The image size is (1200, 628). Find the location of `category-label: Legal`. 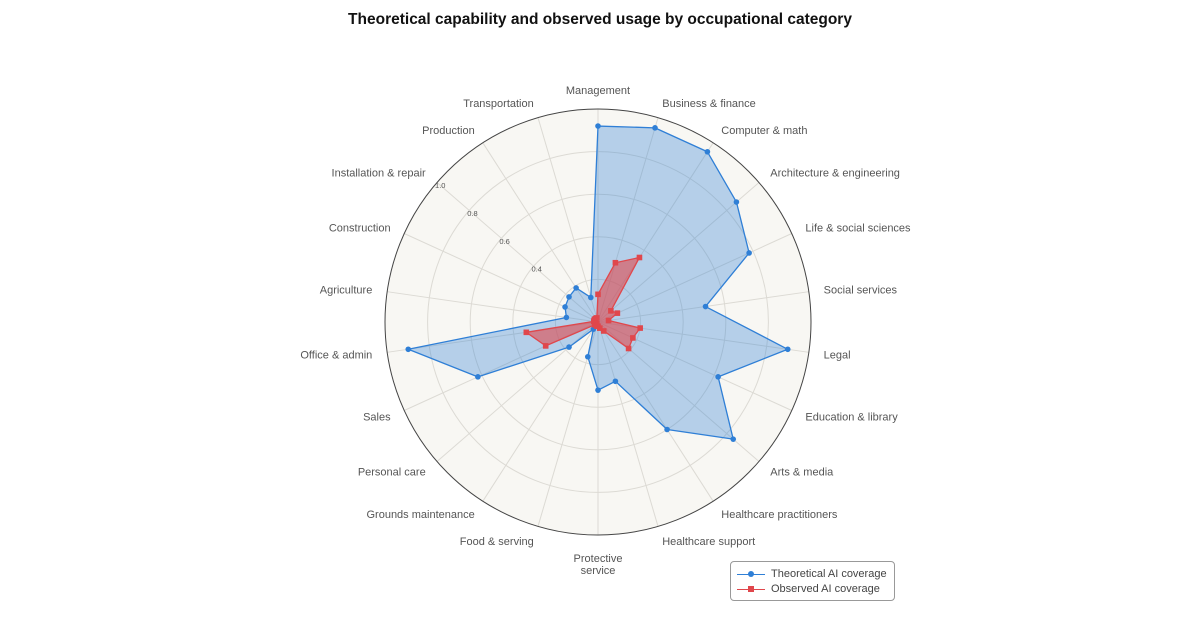

category-label: Legal is located at coordinates (837, 355).